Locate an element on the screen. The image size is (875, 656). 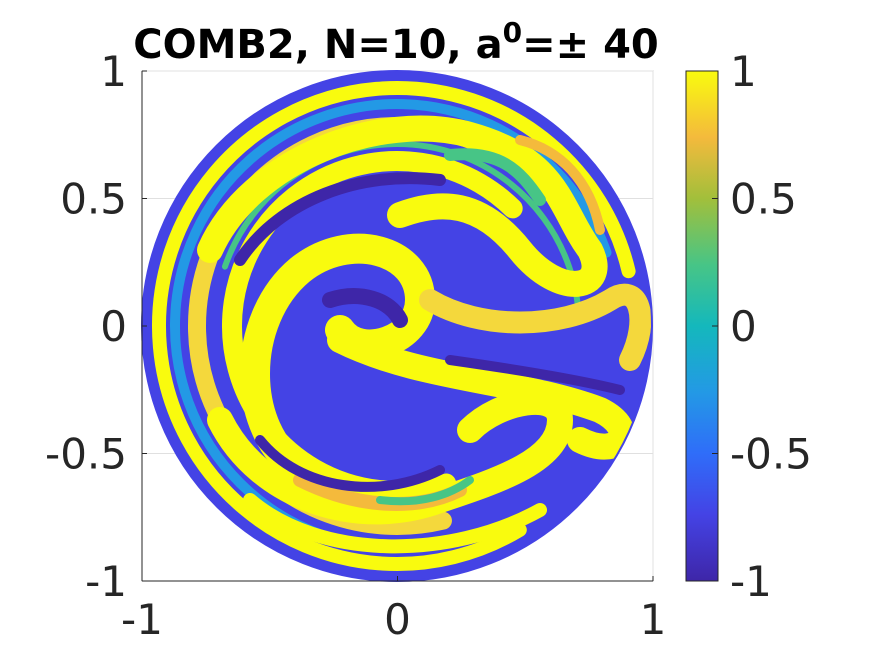
y-tick-labels: -1 -0.5 0 0.5 1 is located at coordinates (96, 326).